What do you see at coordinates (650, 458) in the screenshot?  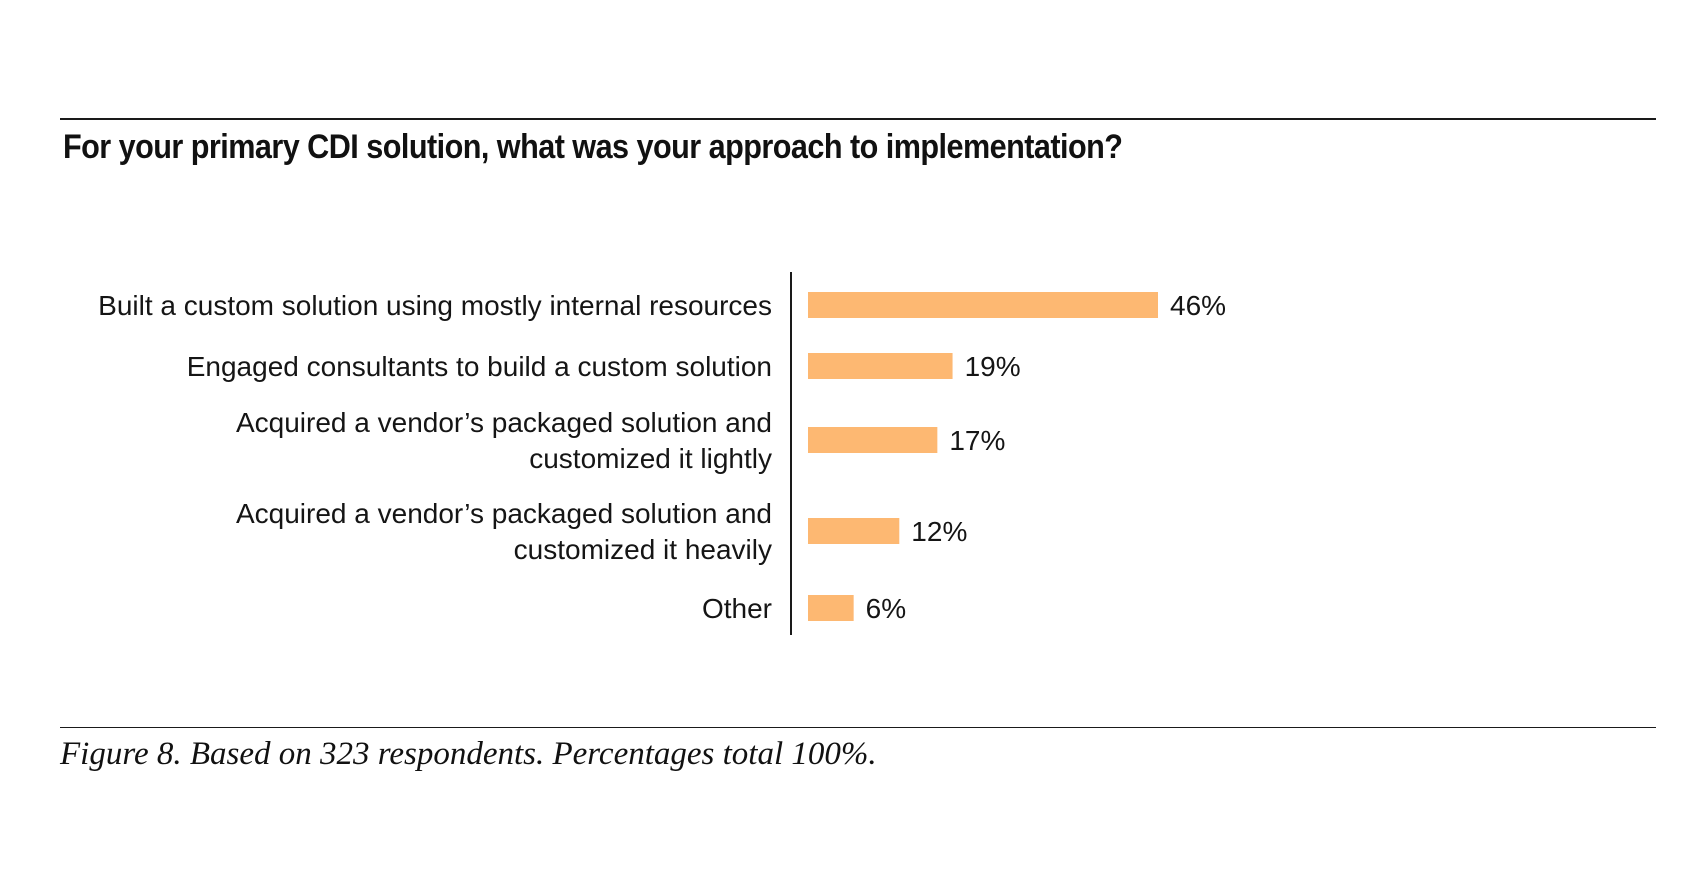 I see `category-label-3-line-2: customized it lightly` at bounding box center [650, 458].